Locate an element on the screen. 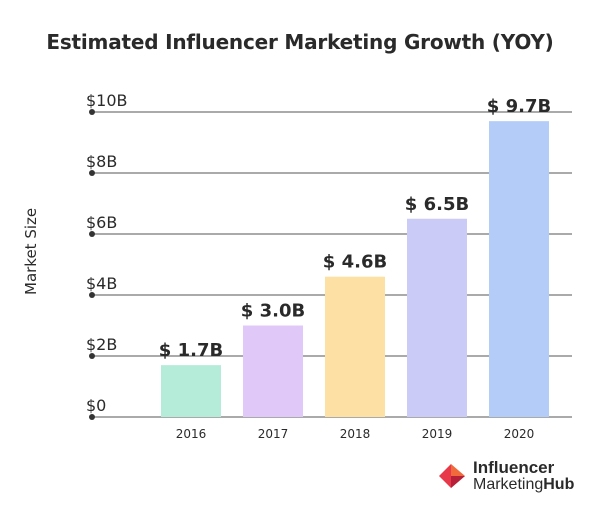 This screenshot has height=508, width=600. bar-value-label: $ 1.7B is located at coordinates (191, 350).